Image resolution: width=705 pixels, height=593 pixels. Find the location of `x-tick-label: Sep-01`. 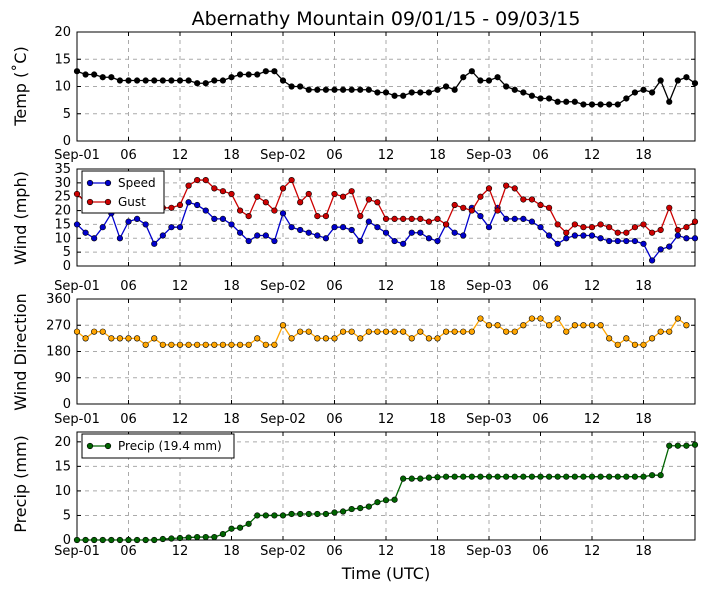

x-tick-label: Sep-01 is located at coordinates (77, 419).